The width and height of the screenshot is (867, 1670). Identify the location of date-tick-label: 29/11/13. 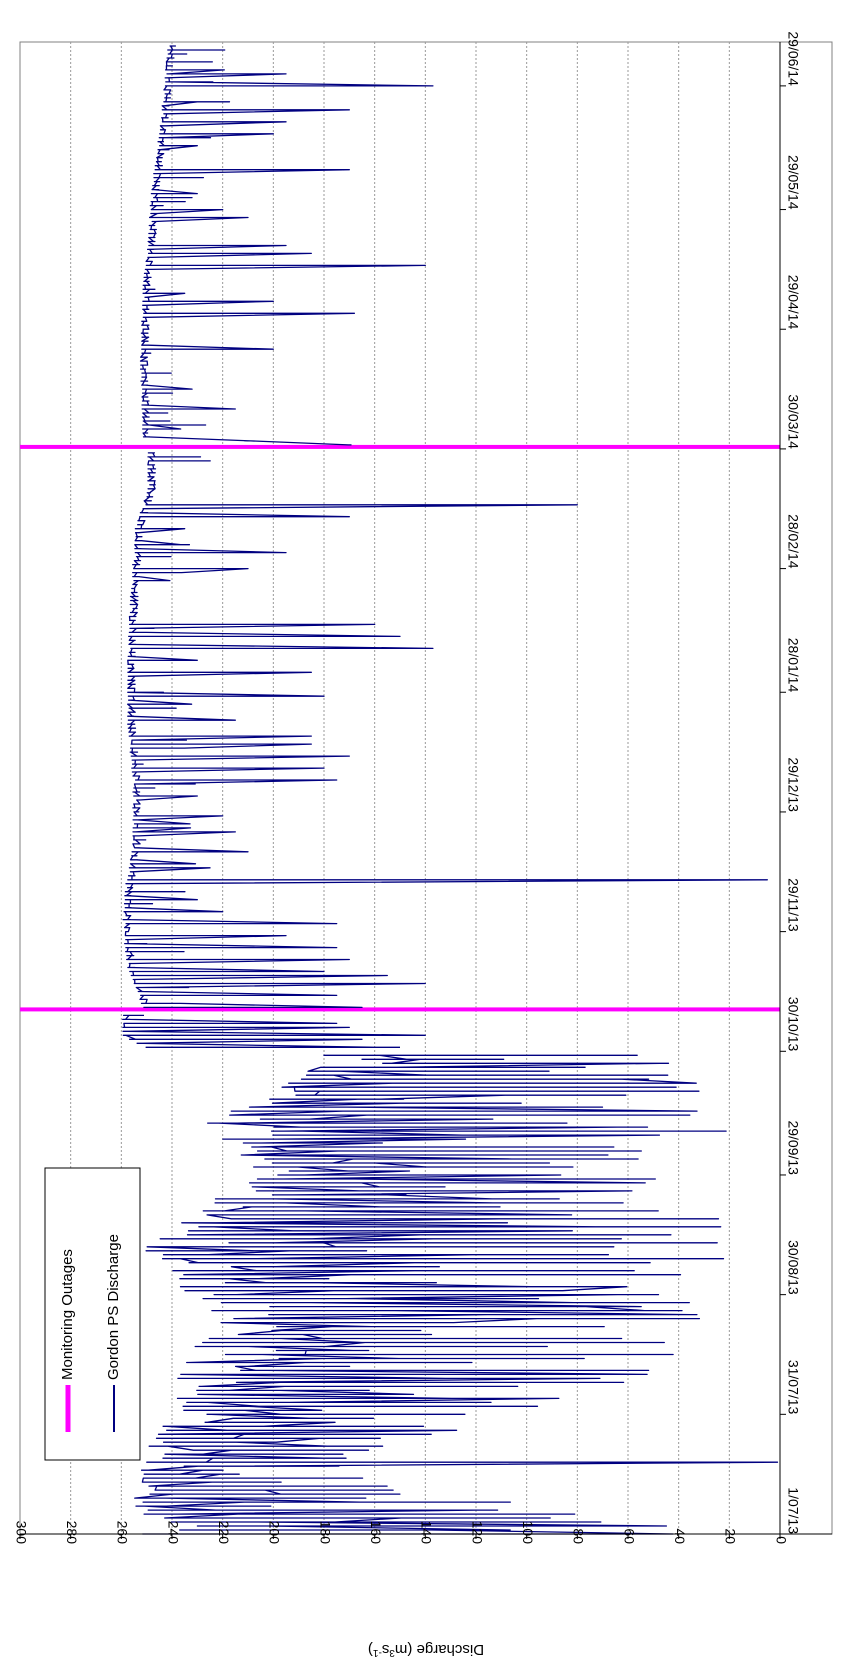
(793, 905).